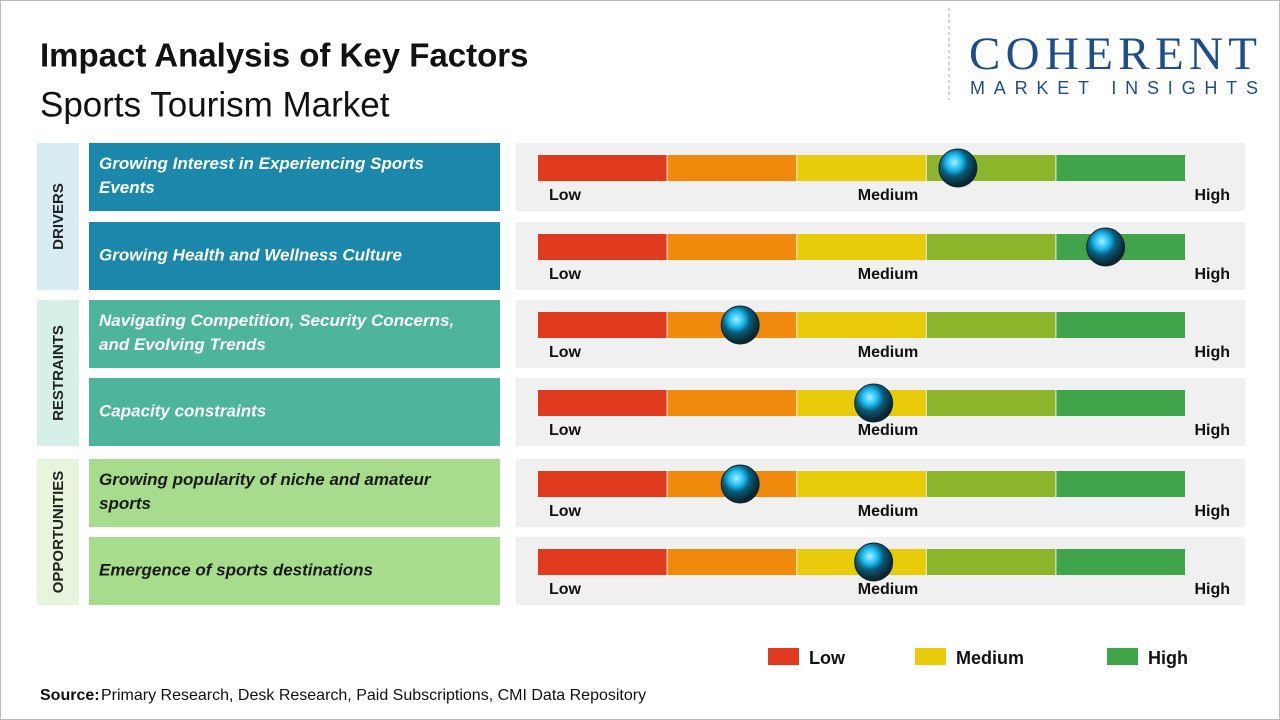  Describe the element at coordinates (1114, 88) in the screenshot. I see `logo-tagline: MARKET INSIGHTS` at that location.